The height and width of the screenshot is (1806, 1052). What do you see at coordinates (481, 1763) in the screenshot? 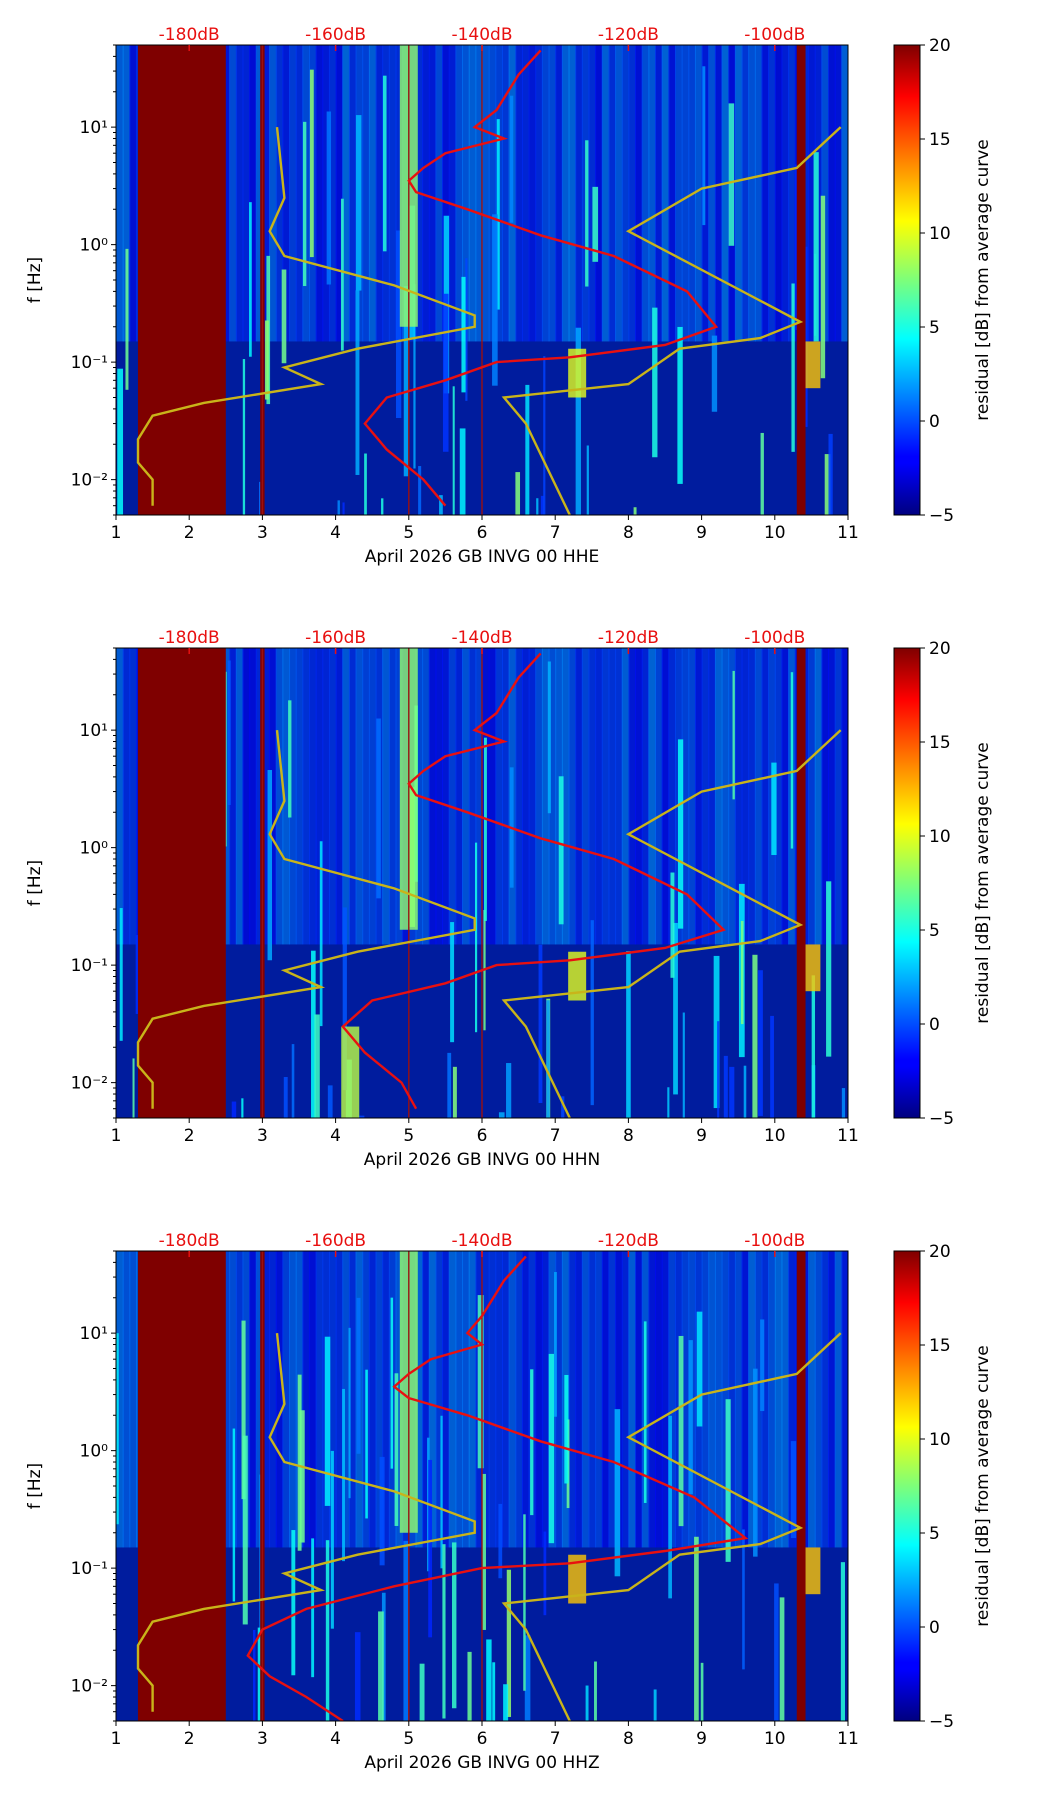
I see `x-axis-label: April 2026 GB INVG 00 HHZ` at bounding box center [481, 1763].